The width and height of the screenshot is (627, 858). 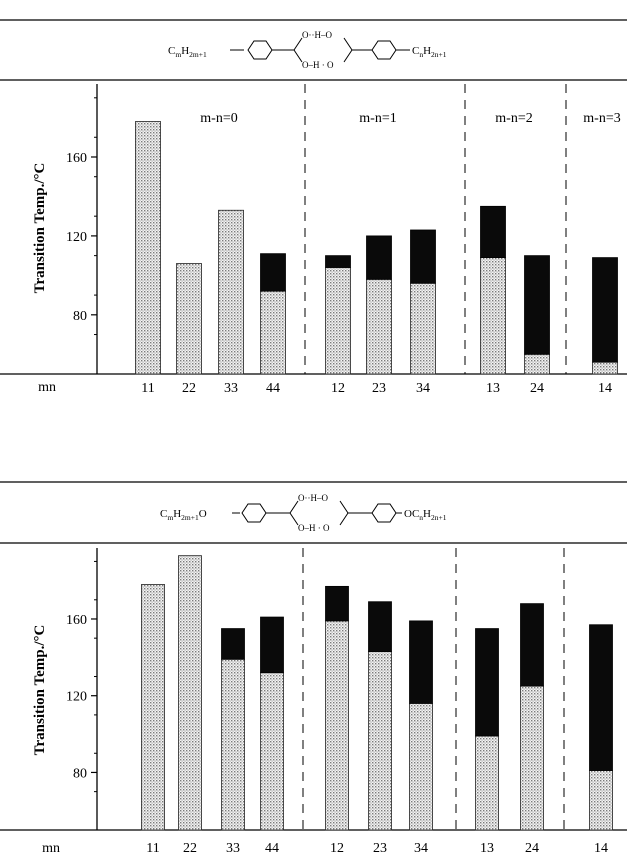 What do you see at coordinates (307, 50) in the screenshot?
I see `structure-formula: CmH2m+1 O··H–O O–H · O CnH2n+1` at bounding box center [307, 50].